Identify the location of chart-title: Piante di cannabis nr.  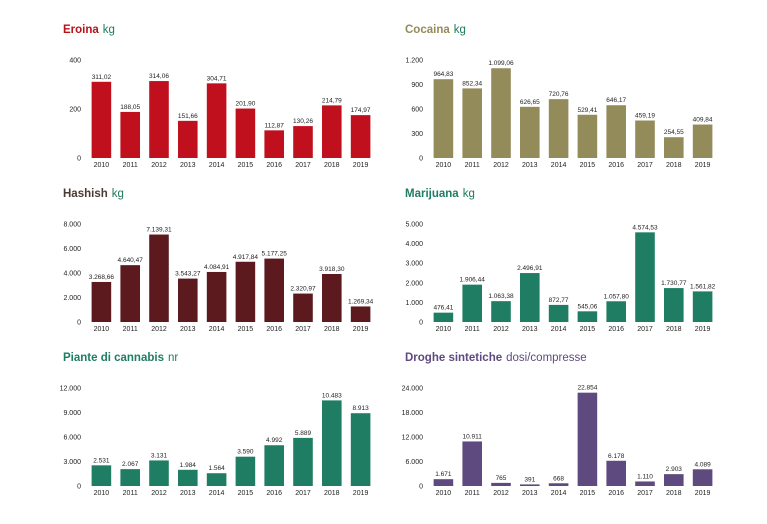
(120, 358).